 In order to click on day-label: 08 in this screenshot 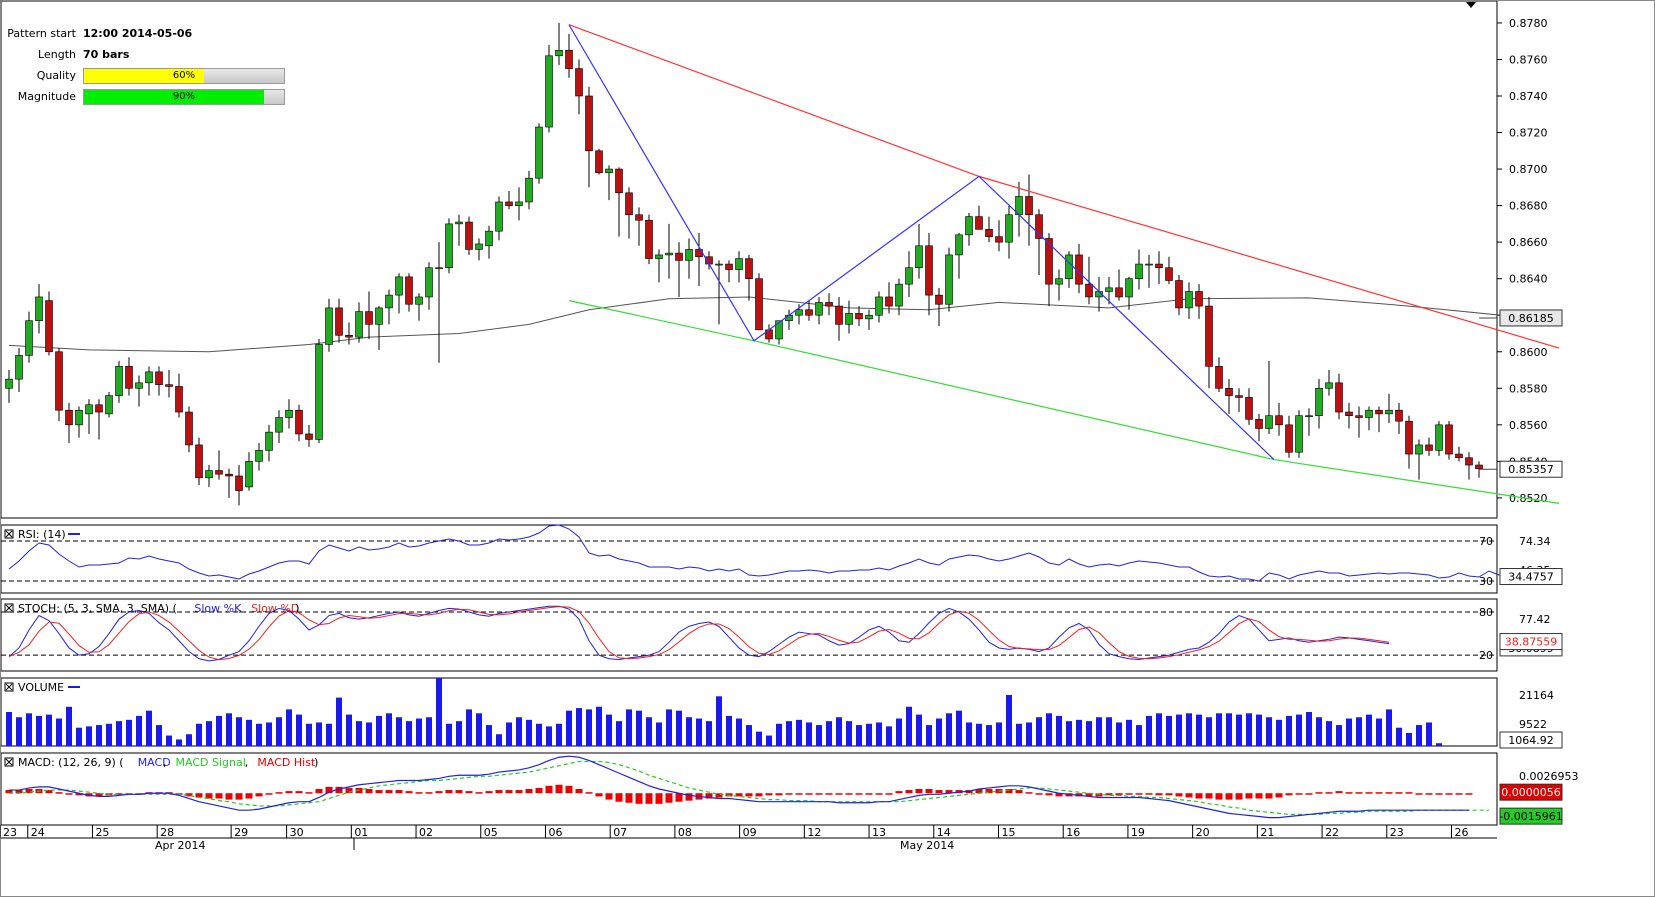, I will do `click(685, 832)`.